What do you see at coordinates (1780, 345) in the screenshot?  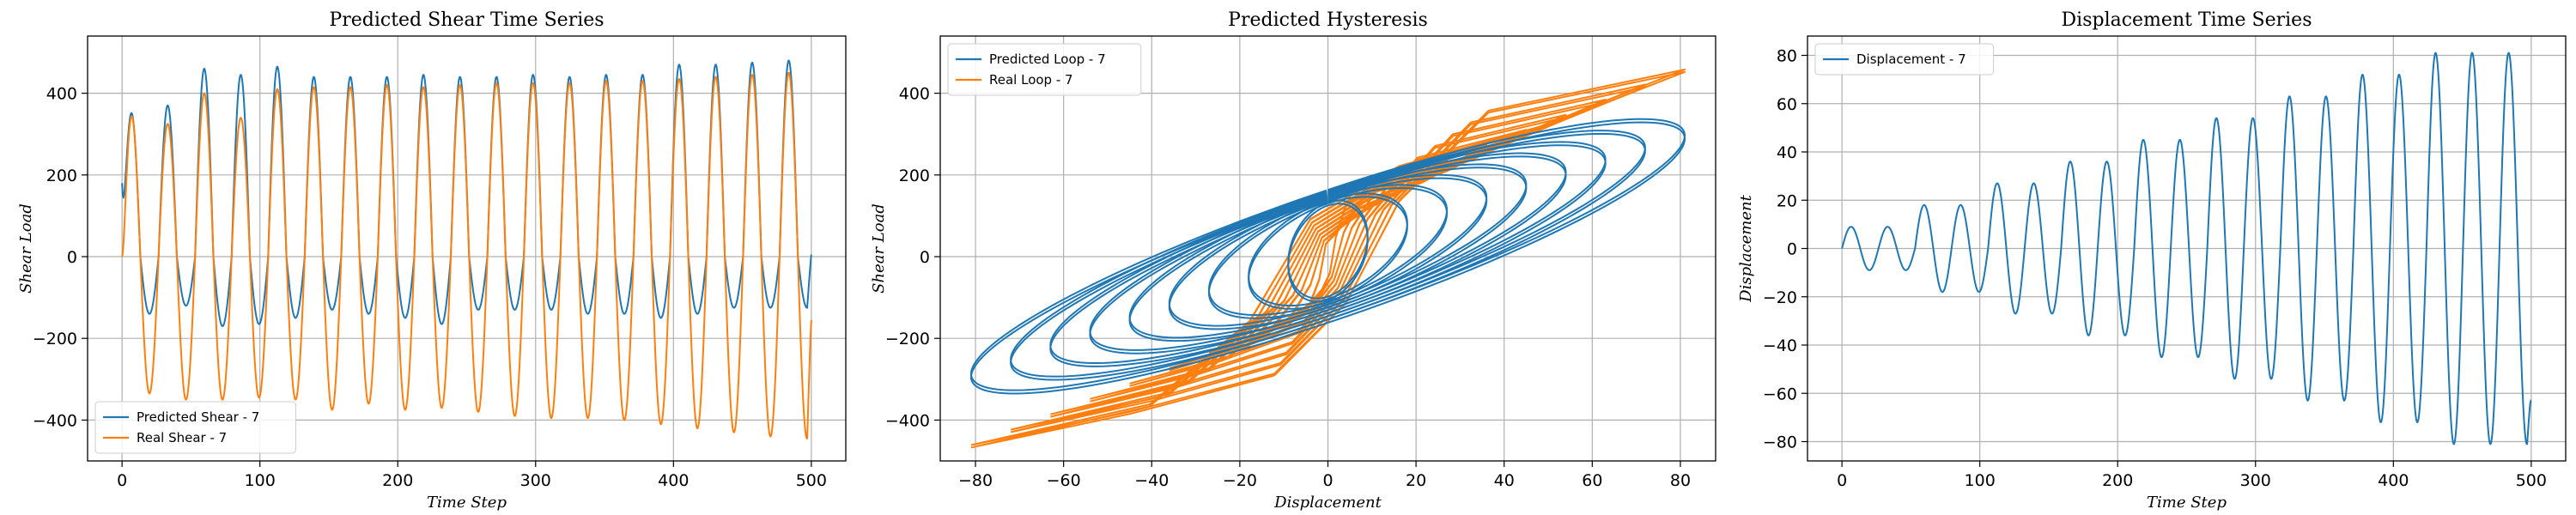 I see `y-tick-label: −40` at bounding box center [1780, 345].